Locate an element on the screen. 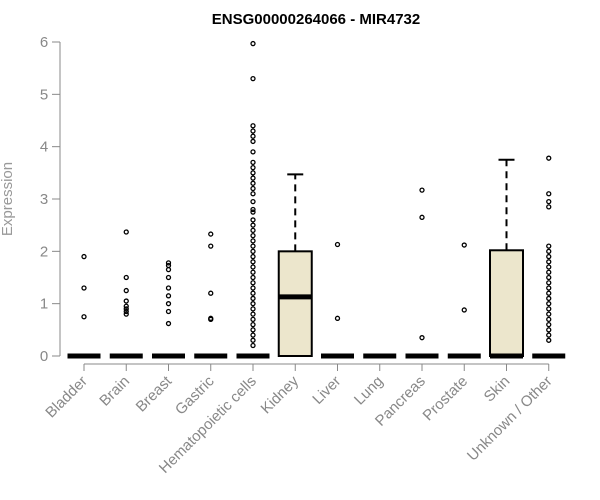 The width and height of the screenshot is (600, 500). y-tick-label: 1 is located at coordinates (44, 304).